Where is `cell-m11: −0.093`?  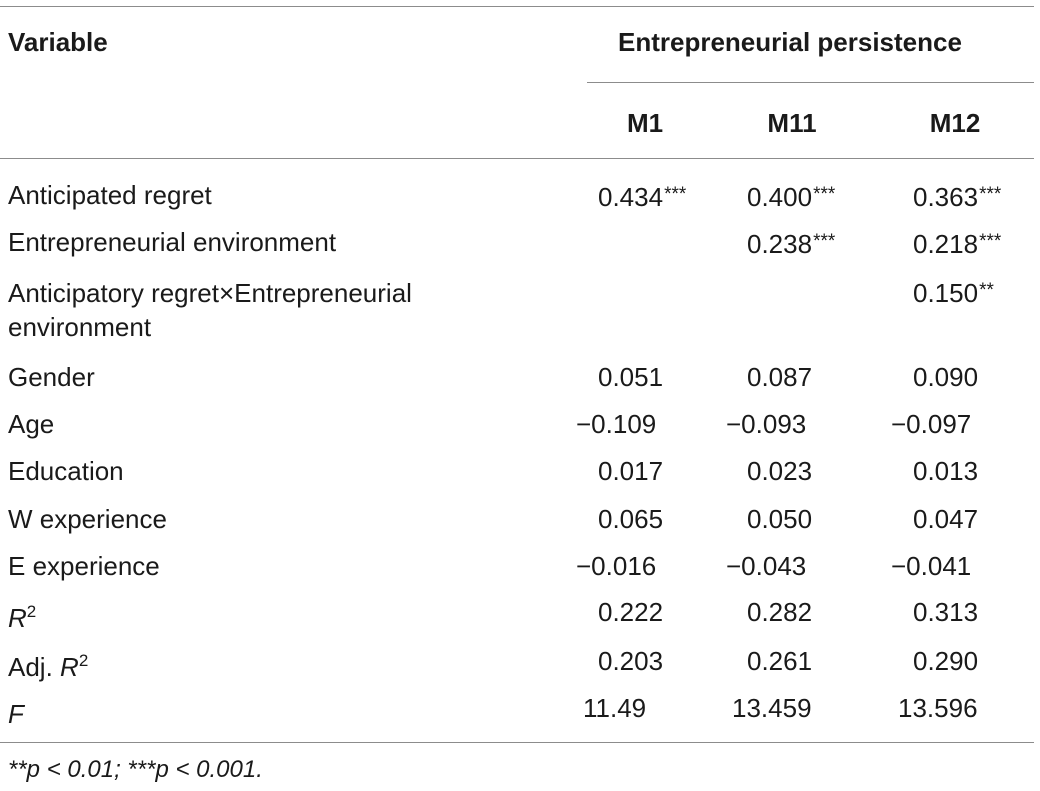
cell-m11: −0.093 is located at coordinates (766, 424).